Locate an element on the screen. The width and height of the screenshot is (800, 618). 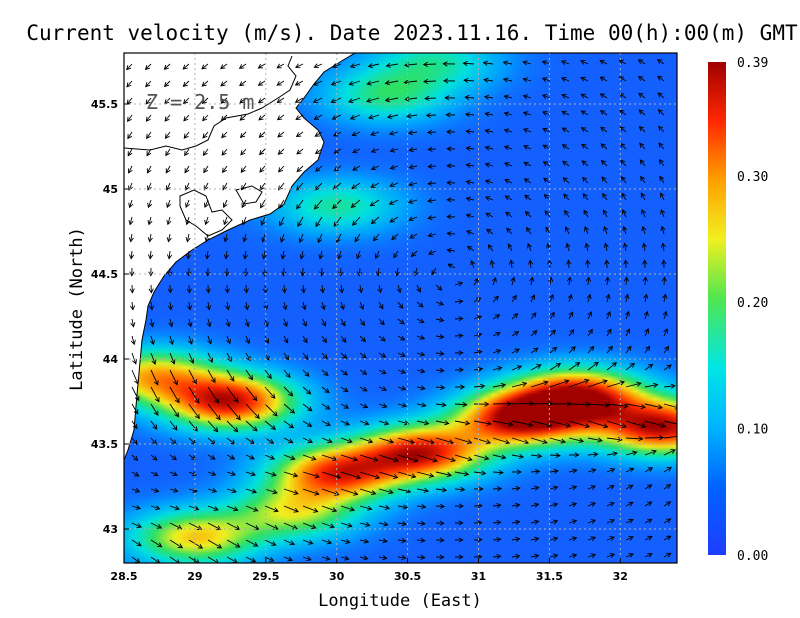
colorbar-ticks: 0.000.100.200.300.39 is located at coordinates (752, 310).